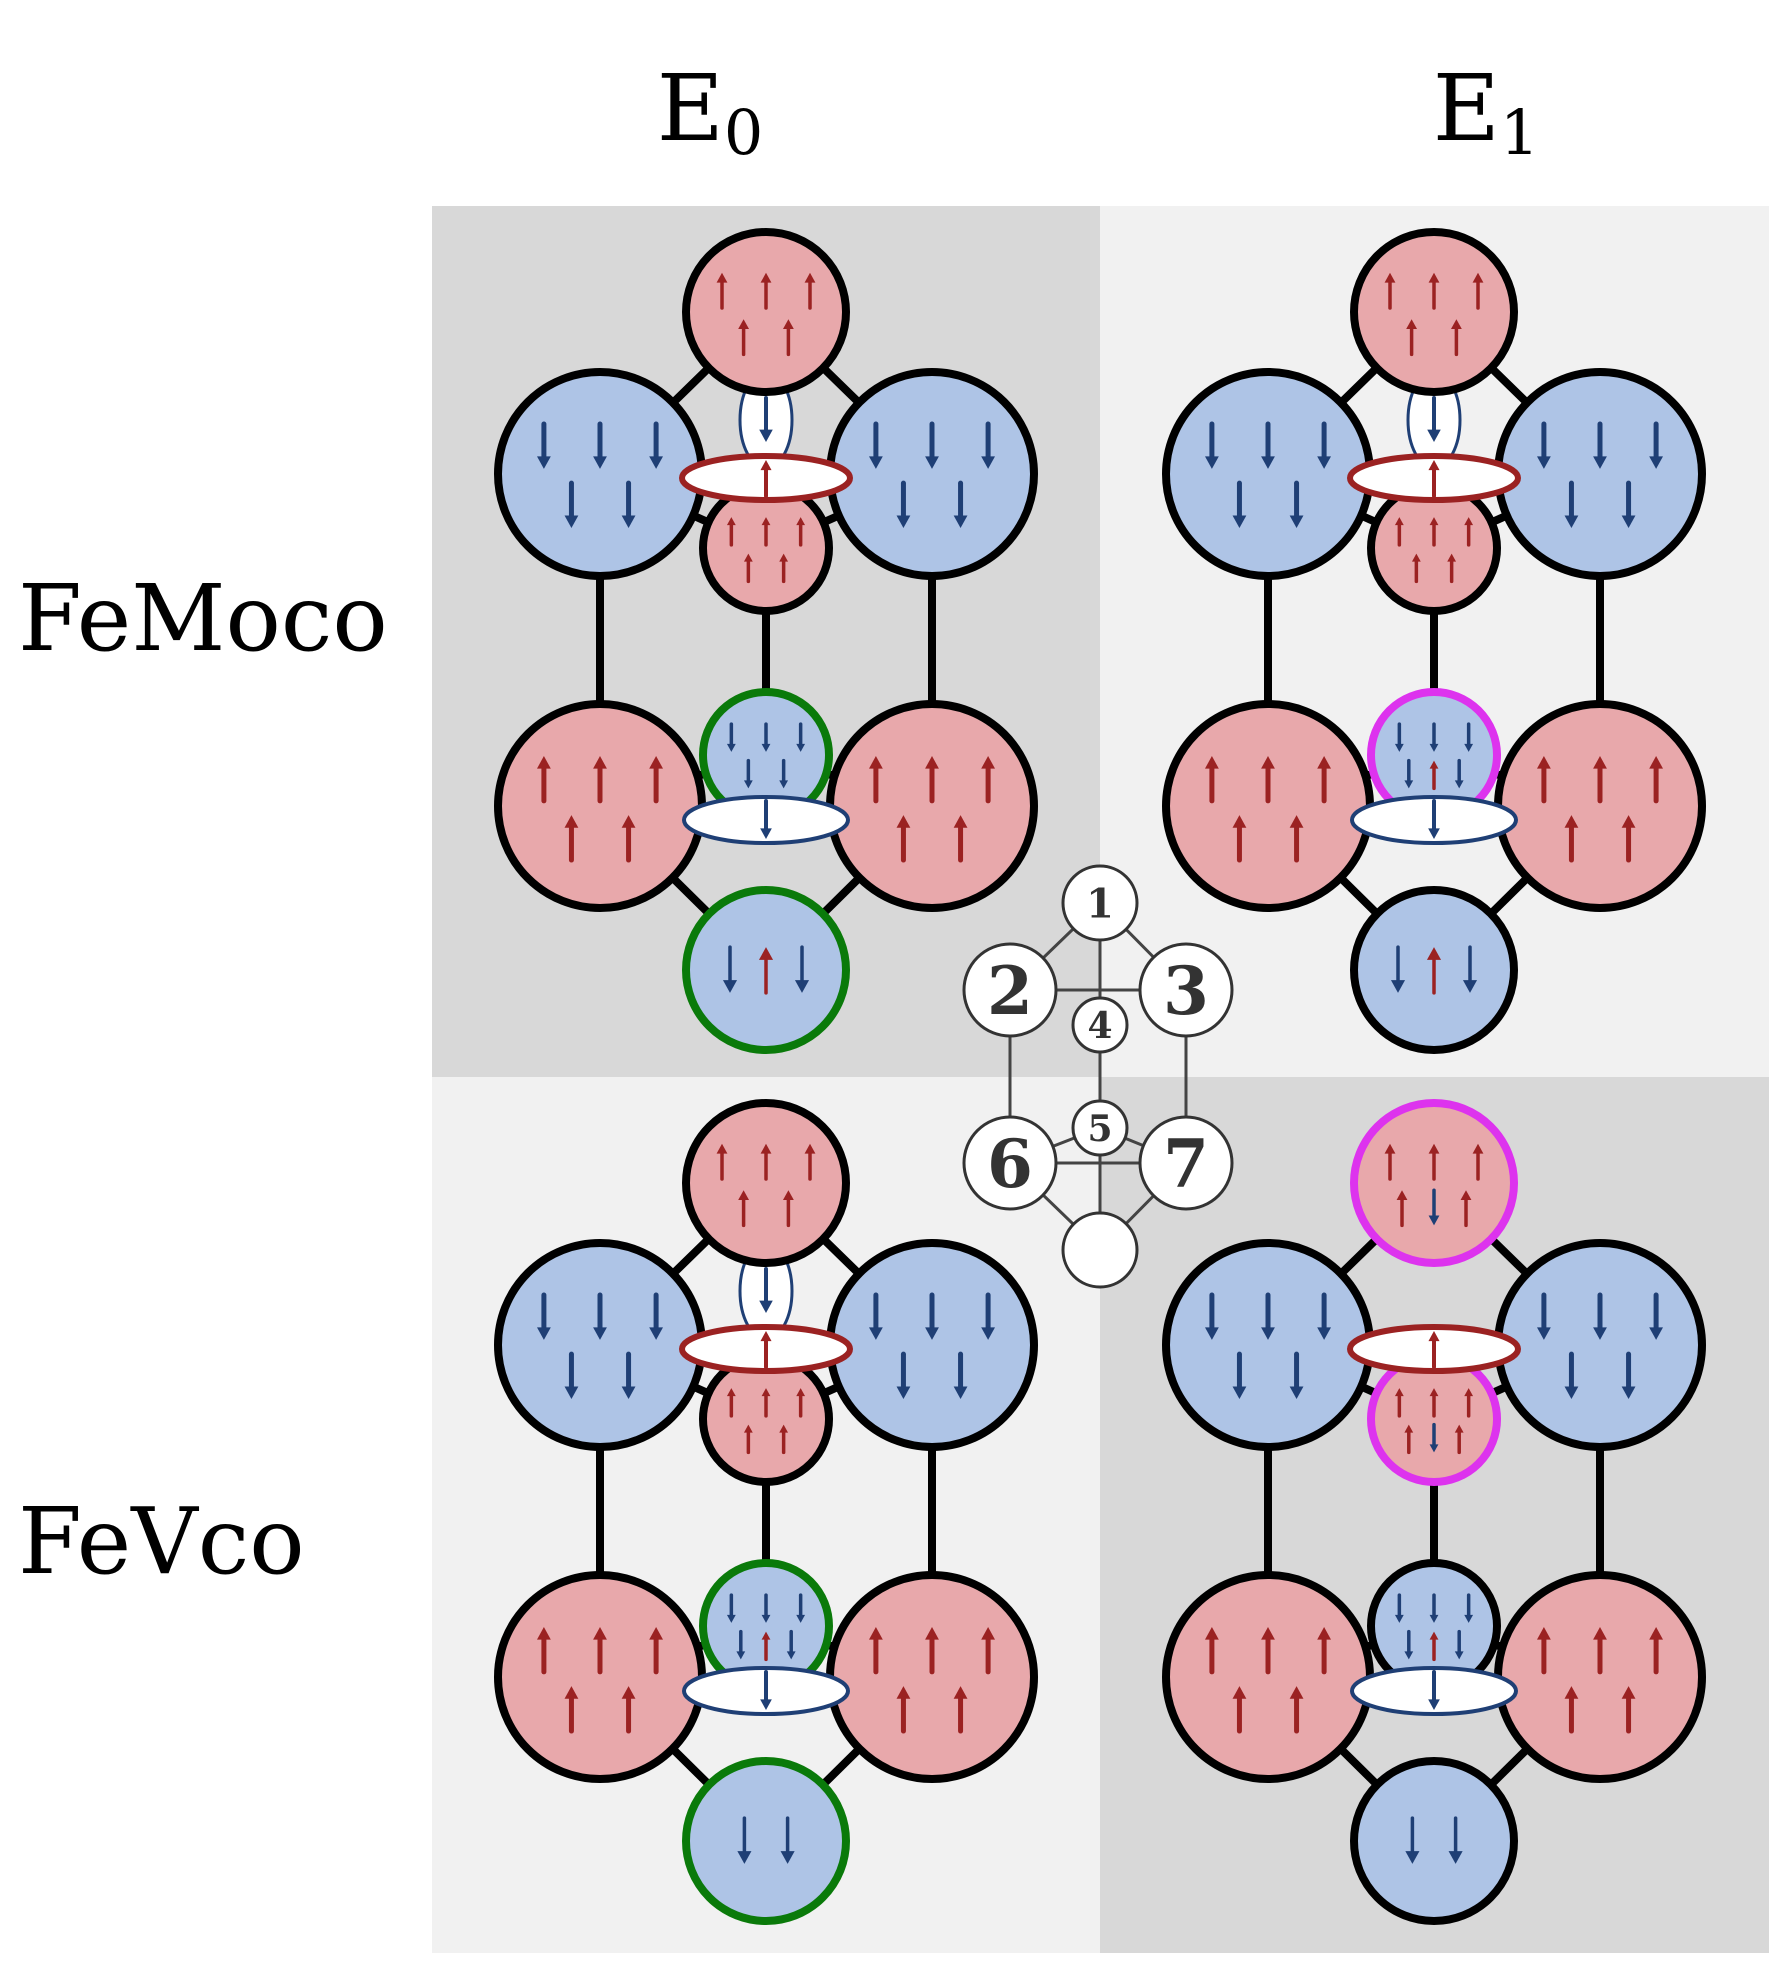 The width and height of the screenshot is (1779, 1973). I want to click on key-node-k4: 4, so click(1100, 1025).